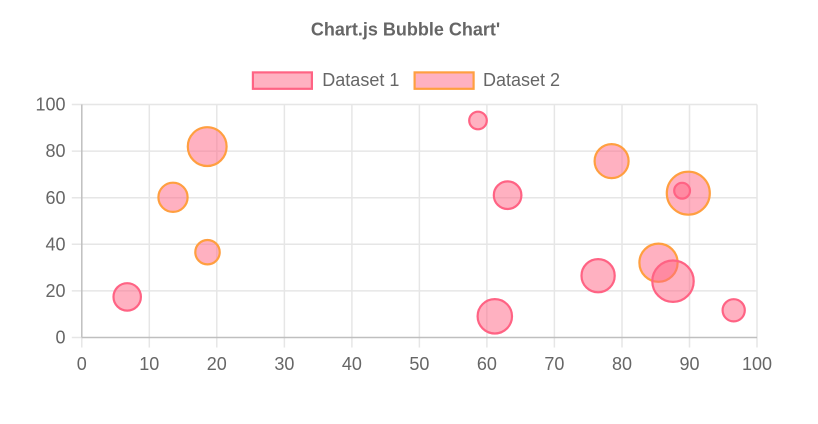  Describe the element at coordinates (149, 364) in the screenshot. I see `svg-text: 10` at that location.